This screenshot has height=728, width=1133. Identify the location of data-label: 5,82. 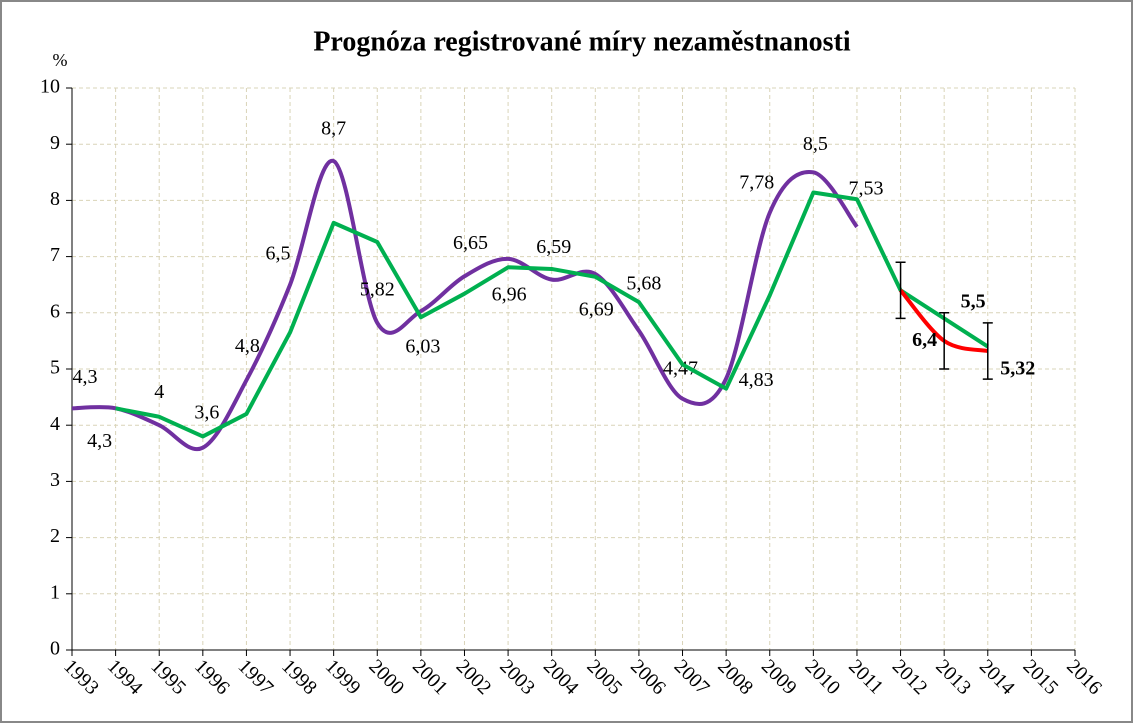
(377, 290).